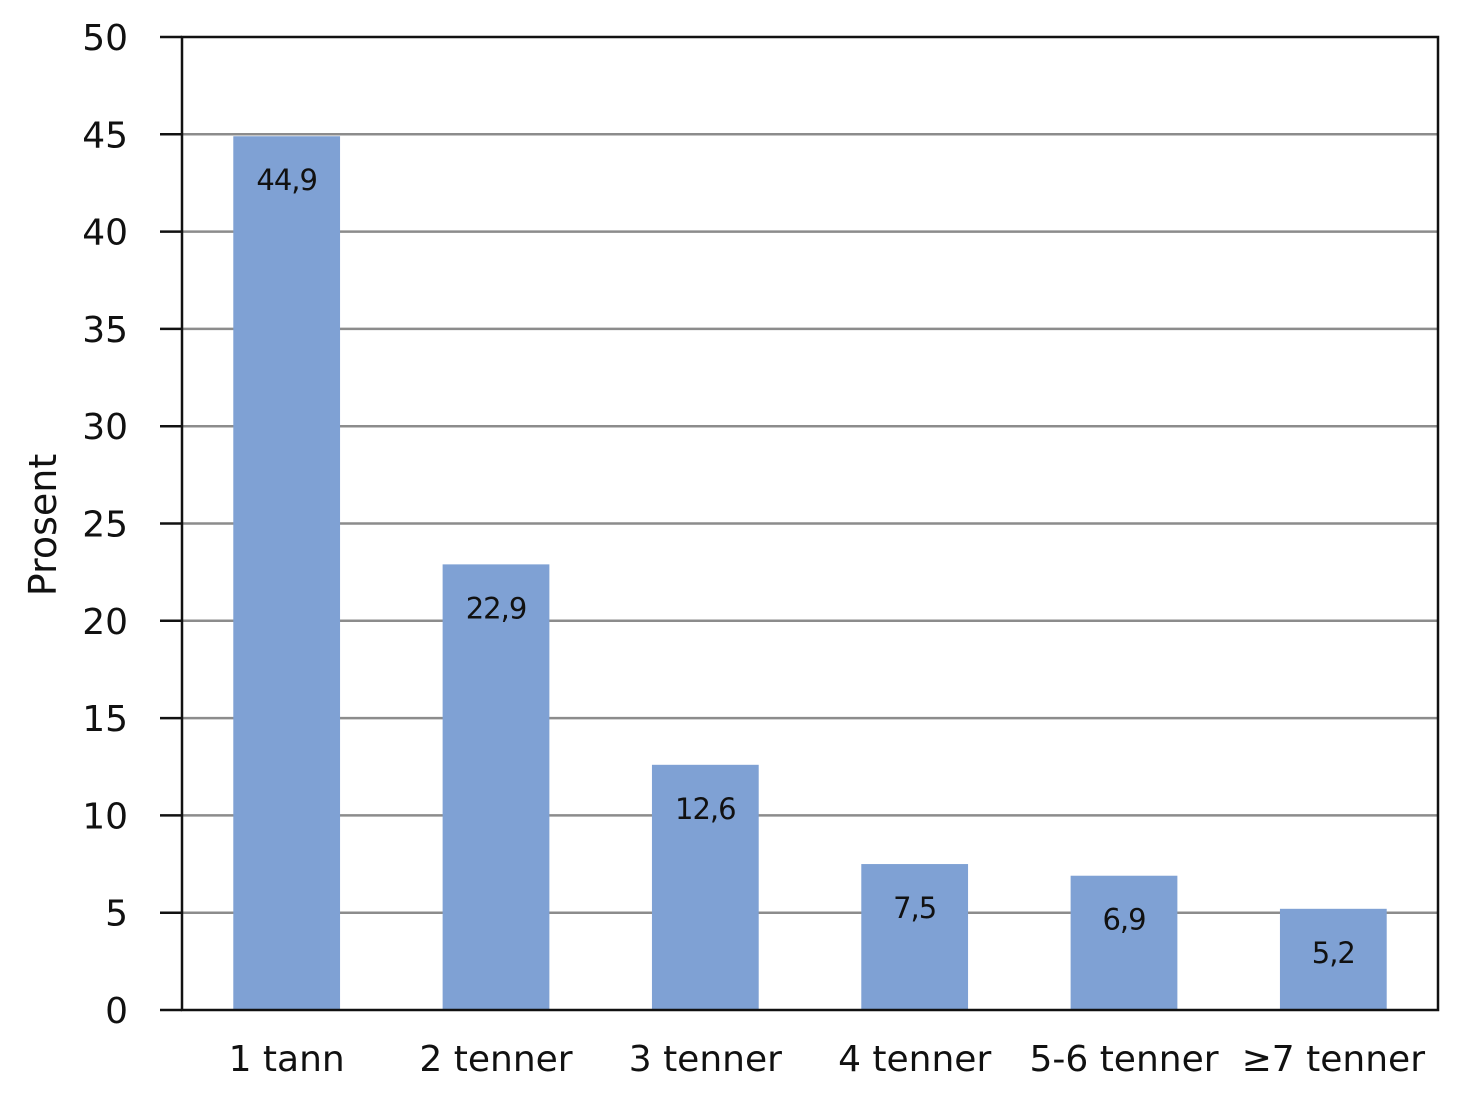 Image resolution: width=1462 pixels, height=1105 pixels. Describe the element at coordinates (43, 525) in the screenshot. I see `y-axis-title: Prosent` at that location.